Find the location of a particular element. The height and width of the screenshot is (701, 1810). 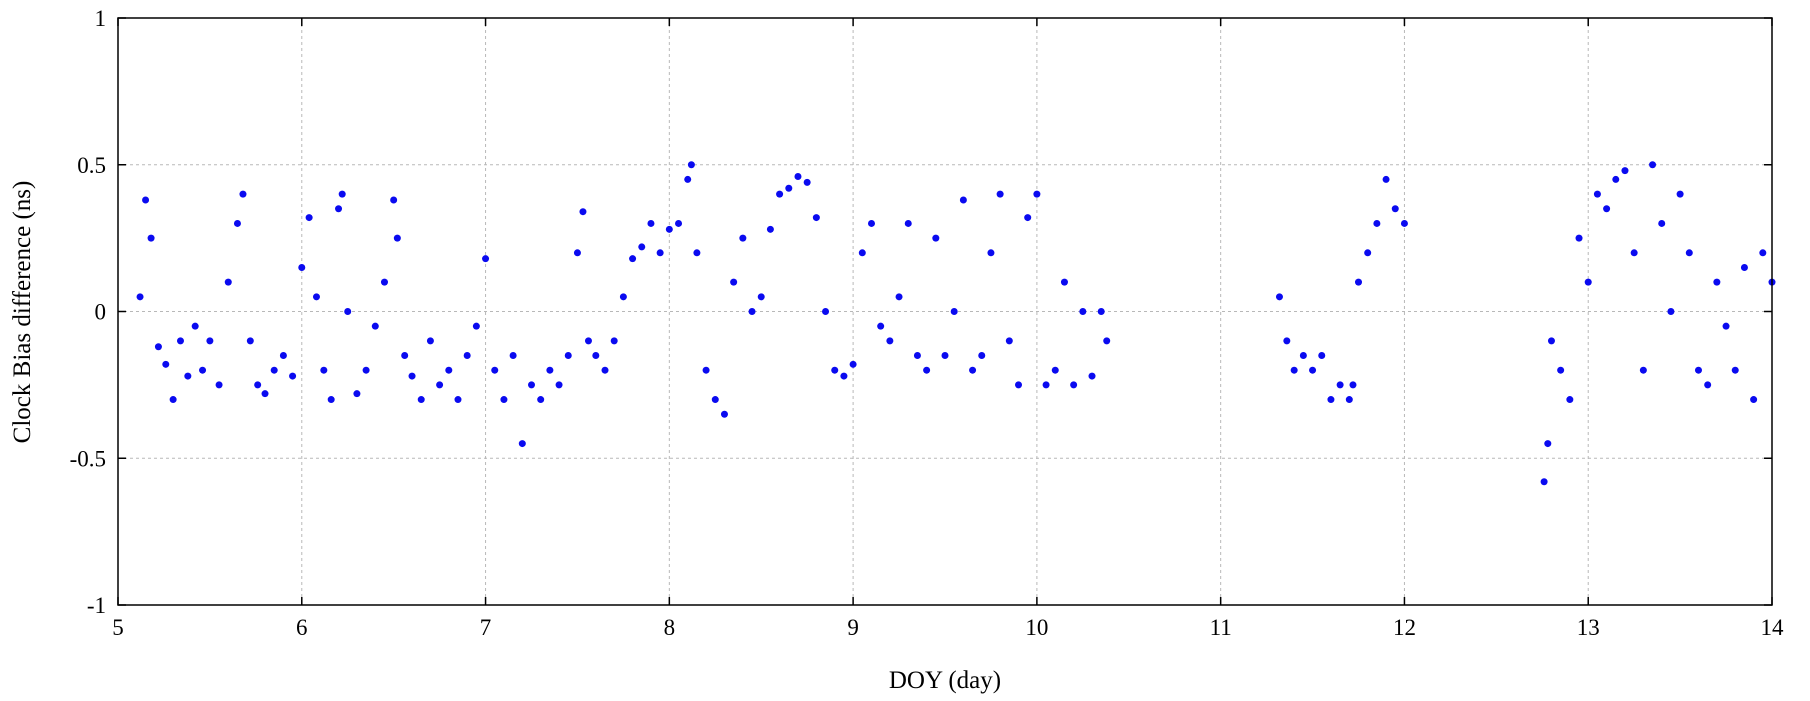

y-tick-labels: 1 0.5 0 -0.5 -1 is located at coordinates (88, 312).